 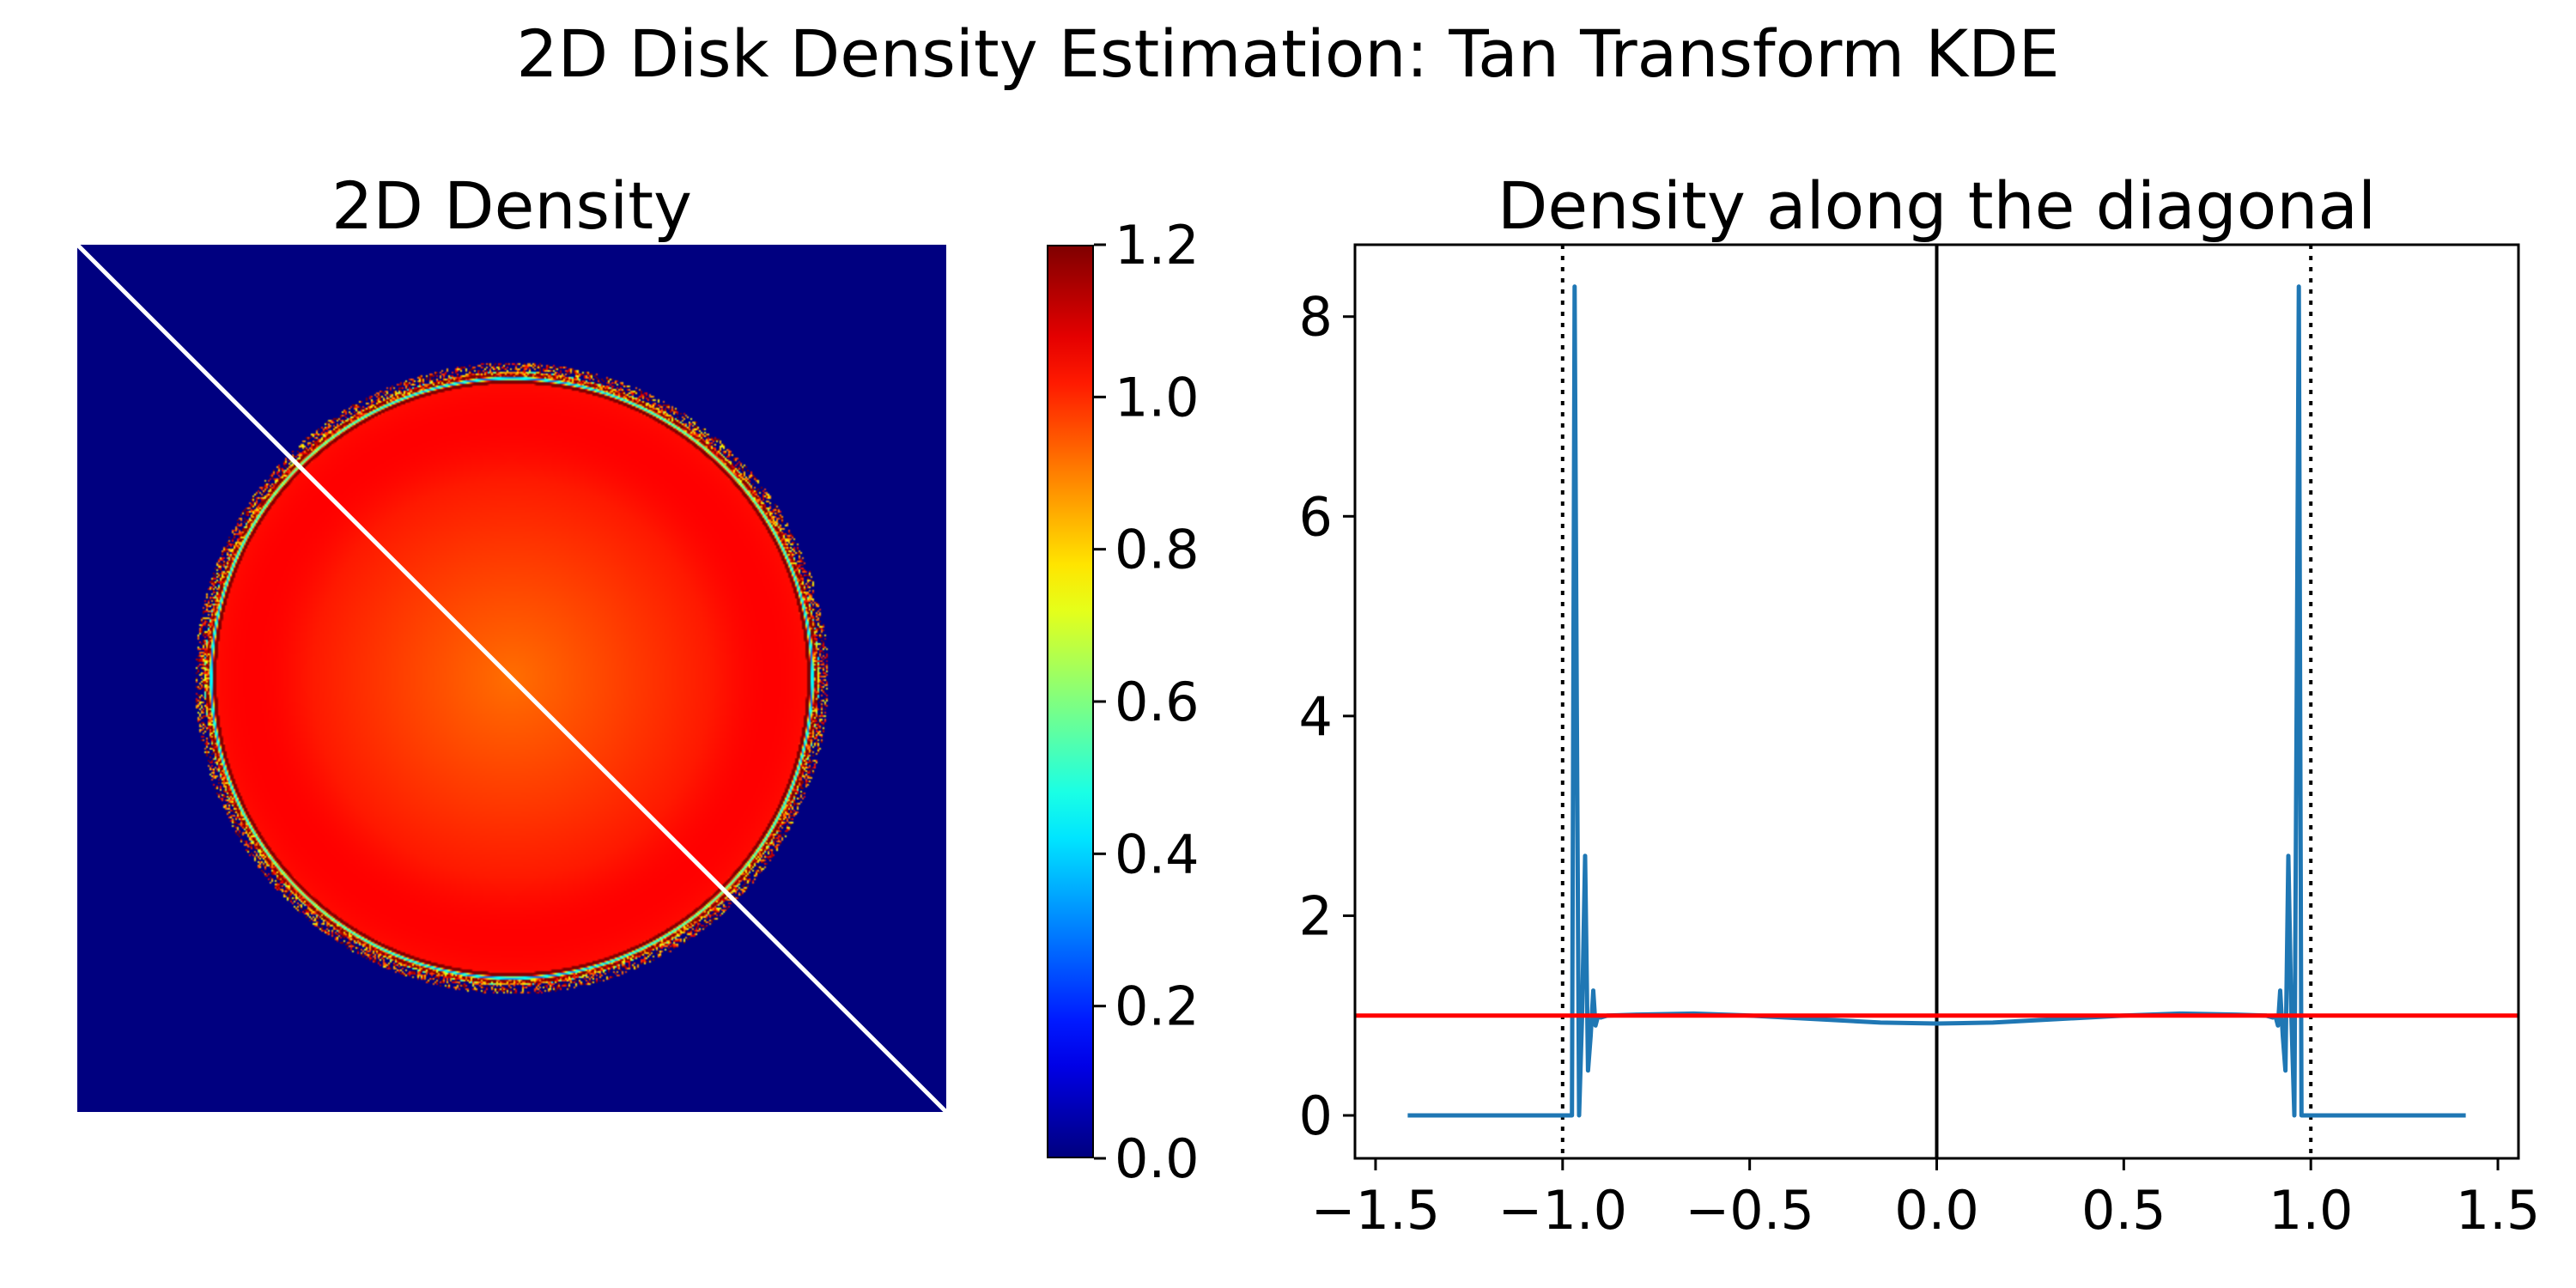 What do you see at coordinates (1158, 550) in the screenshot?
I see `colorbar-tick-label: 0.8` at bounding box center [1158, 550].